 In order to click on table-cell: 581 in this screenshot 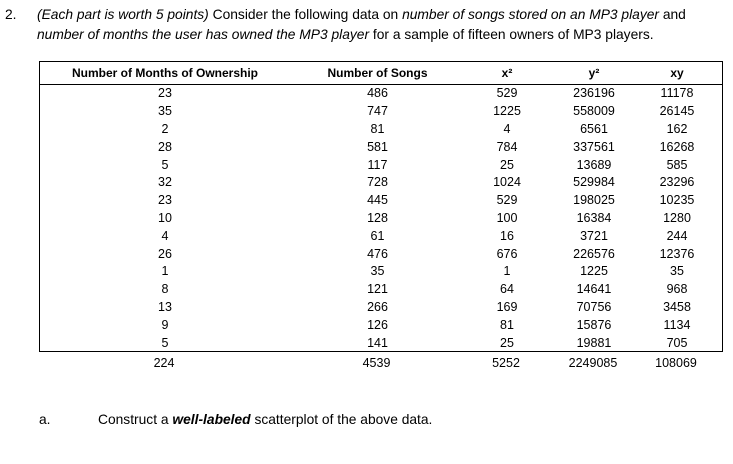, I will do `click(377, 146)`.